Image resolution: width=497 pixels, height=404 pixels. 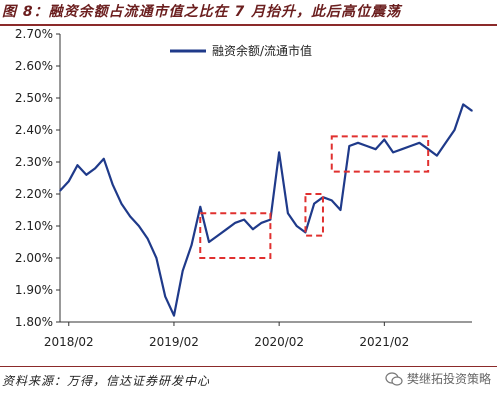 What do you see at coordinates (69, 342) in the screenshot?
I see `x-tick-label: 2018/02` at bounding box center [69, 342].